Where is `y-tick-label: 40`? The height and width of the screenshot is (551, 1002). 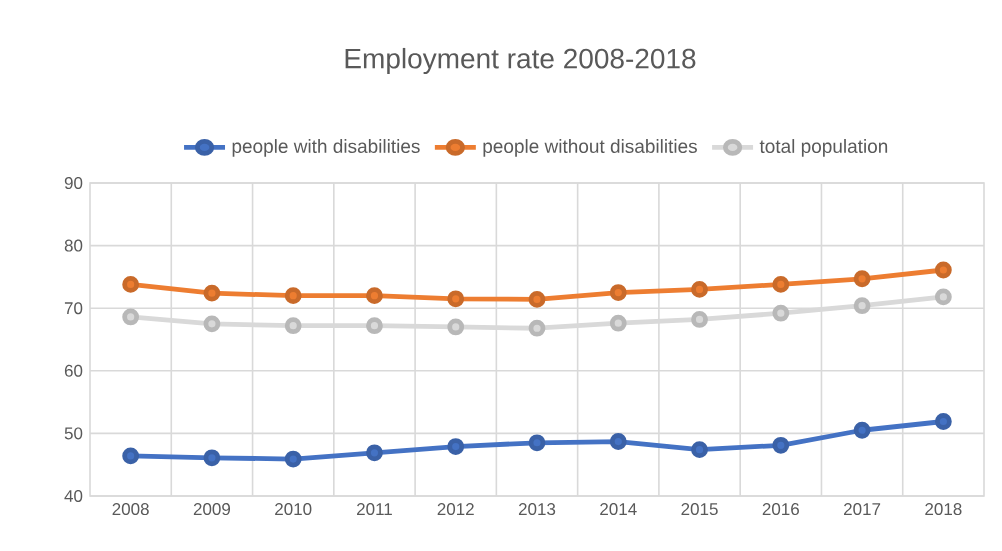 y-tick-label: 40 is located at coordinates (73, 495).